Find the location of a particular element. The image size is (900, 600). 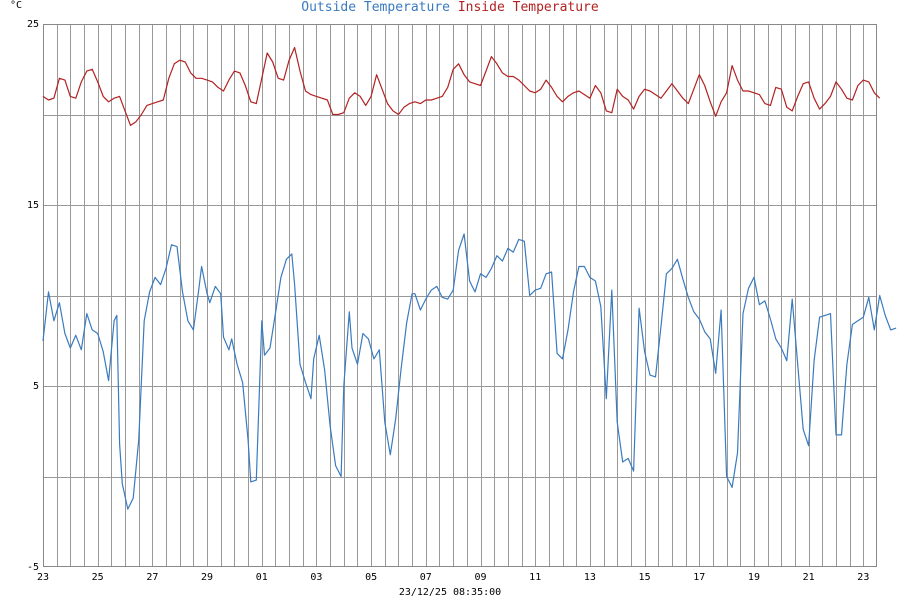

y-axis-ticks: -5 5 15 25 is located at coordinates (33, 296).